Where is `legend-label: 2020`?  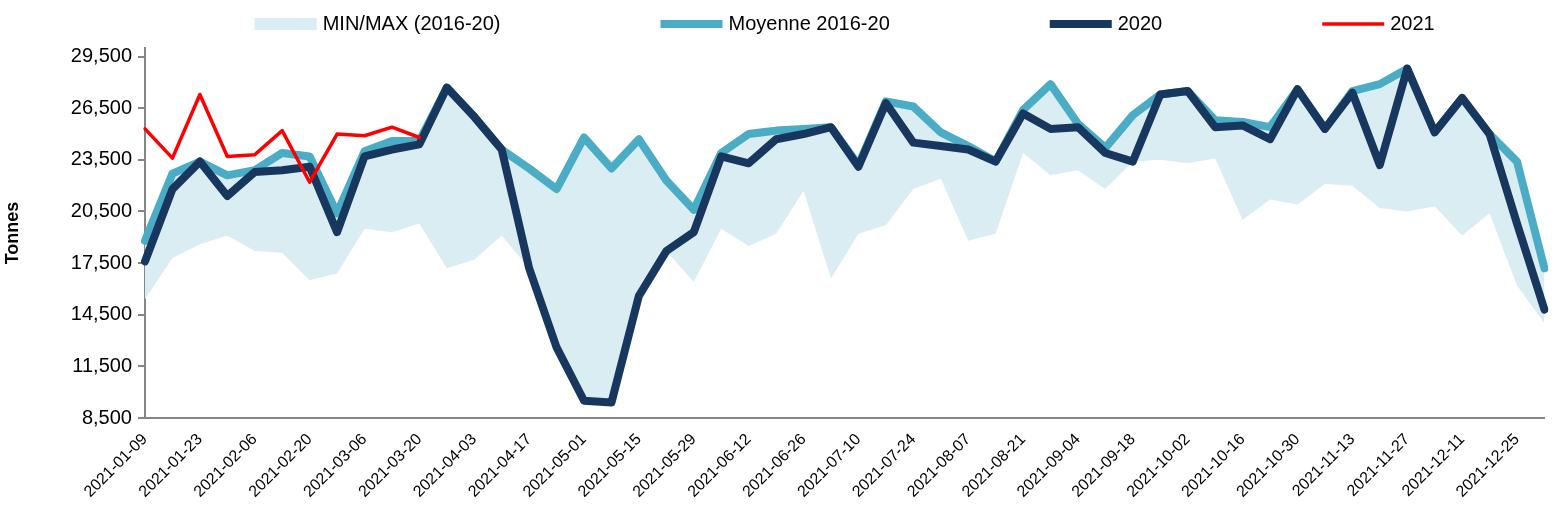 legend-label: 2020 is located at coordinates (1140, 22).